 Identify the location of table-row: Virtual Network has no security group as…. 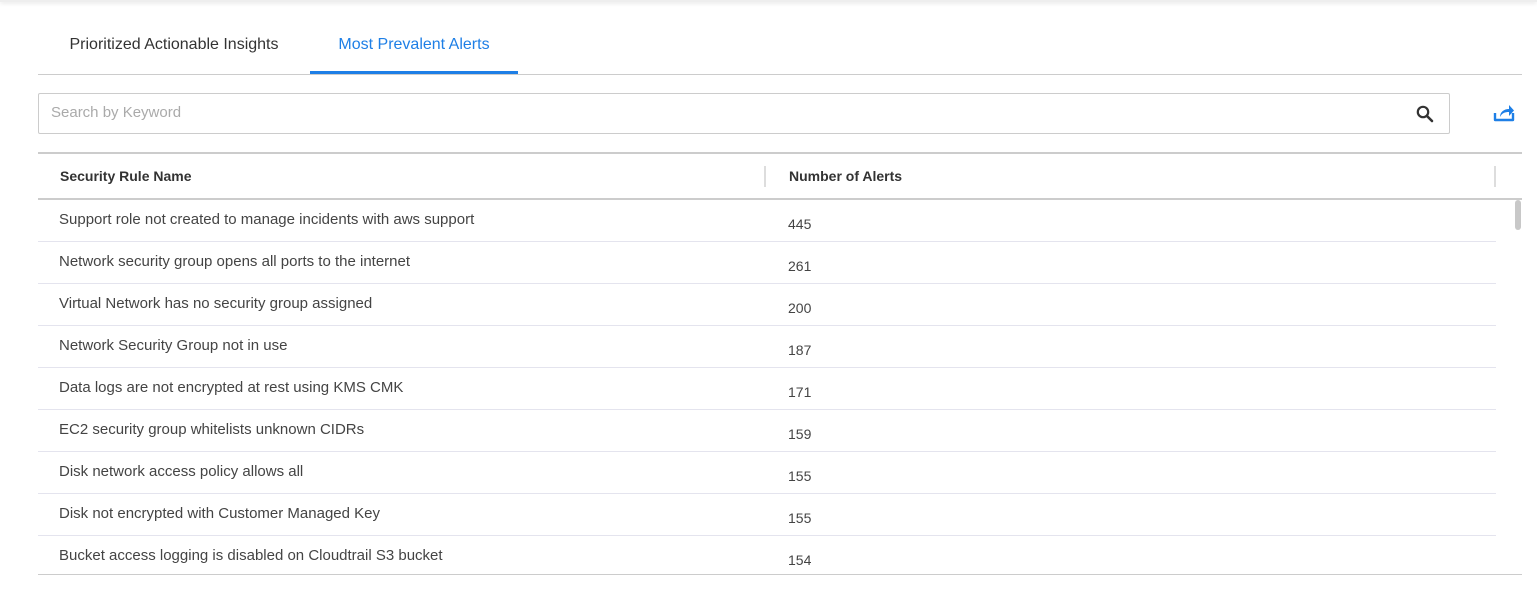
(767, 305).